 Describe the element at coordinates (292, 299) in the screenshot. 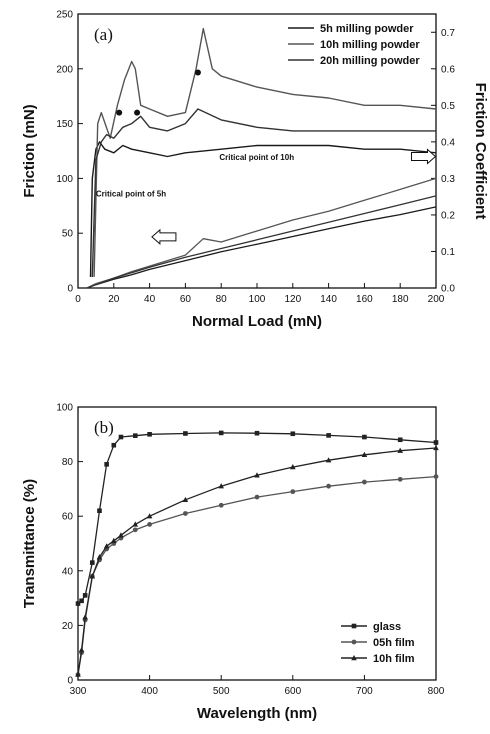

I see `x-tick-label: 120` at that location.